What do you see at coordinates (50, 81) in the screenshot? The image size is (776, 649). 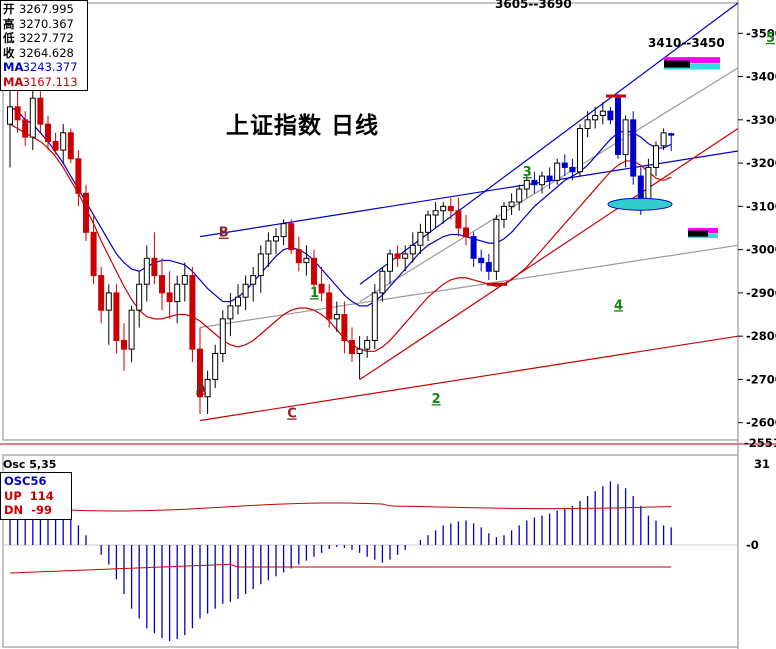 I see `ma2-value: 3167.113` at bounding box center [50, 81].